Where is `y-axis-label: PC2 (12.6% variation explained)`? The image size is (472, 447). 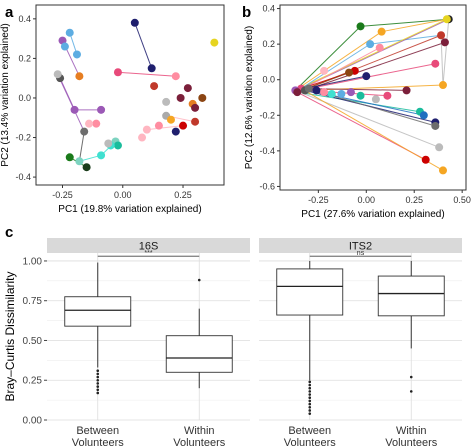 y-axis-label: PC2 (12.6% variation explained) is located at coordinates (249, 97).